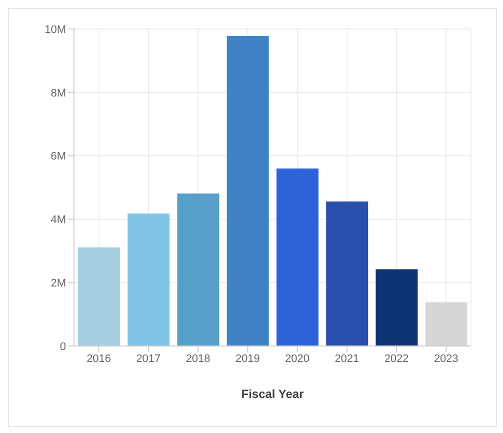  I want to click on y-tick-label: 8M, so click(58, 93).